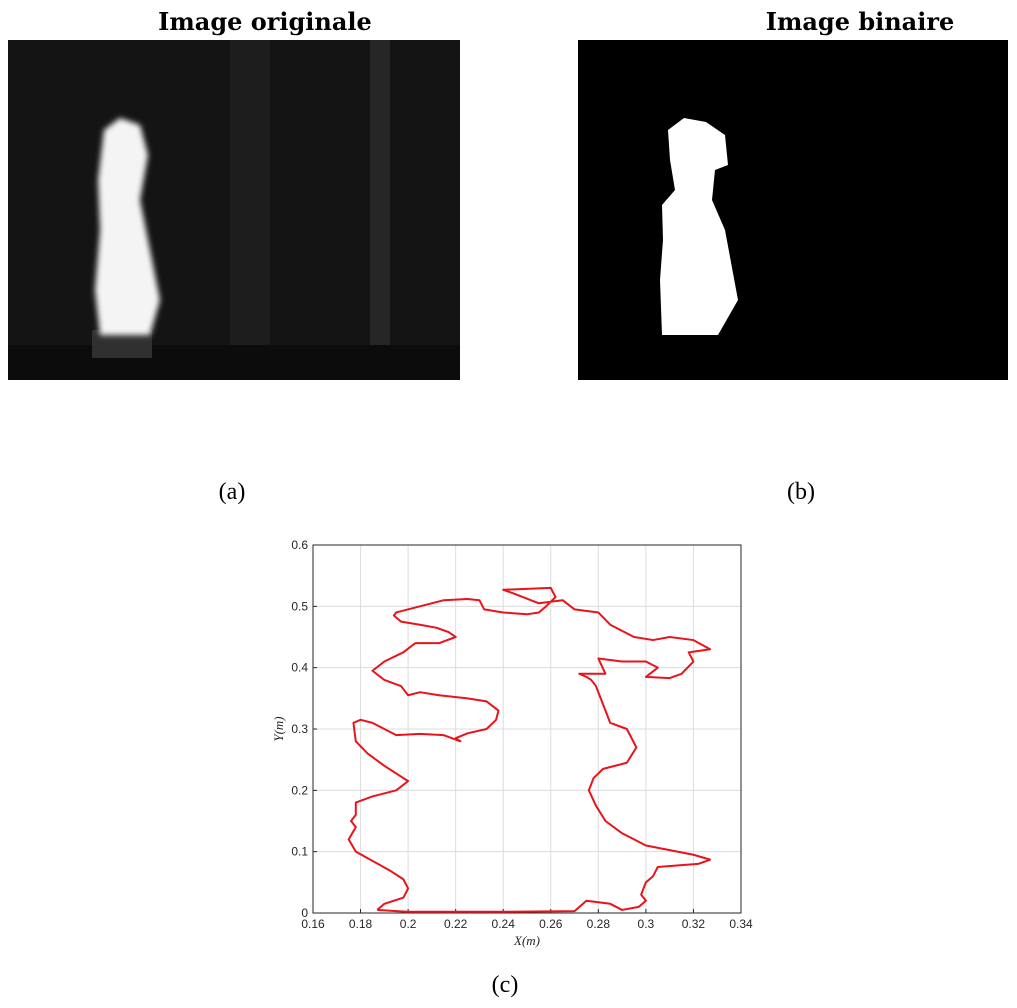 The image size is (1017, 1008). Describe the element at coordinates (304, 913) in the screenshot. I see `y-tick-label: 0` at that location.